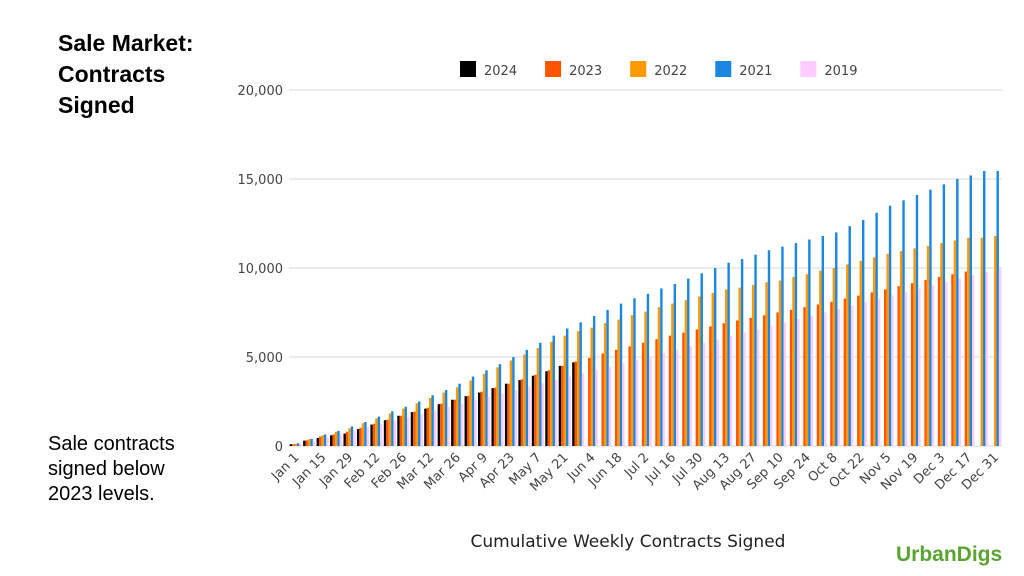 This screenshot has width=1024, height=576. Describe the element at coordinates (755, 71) in the screenshot. I see `legend-label: 2021` at that location.